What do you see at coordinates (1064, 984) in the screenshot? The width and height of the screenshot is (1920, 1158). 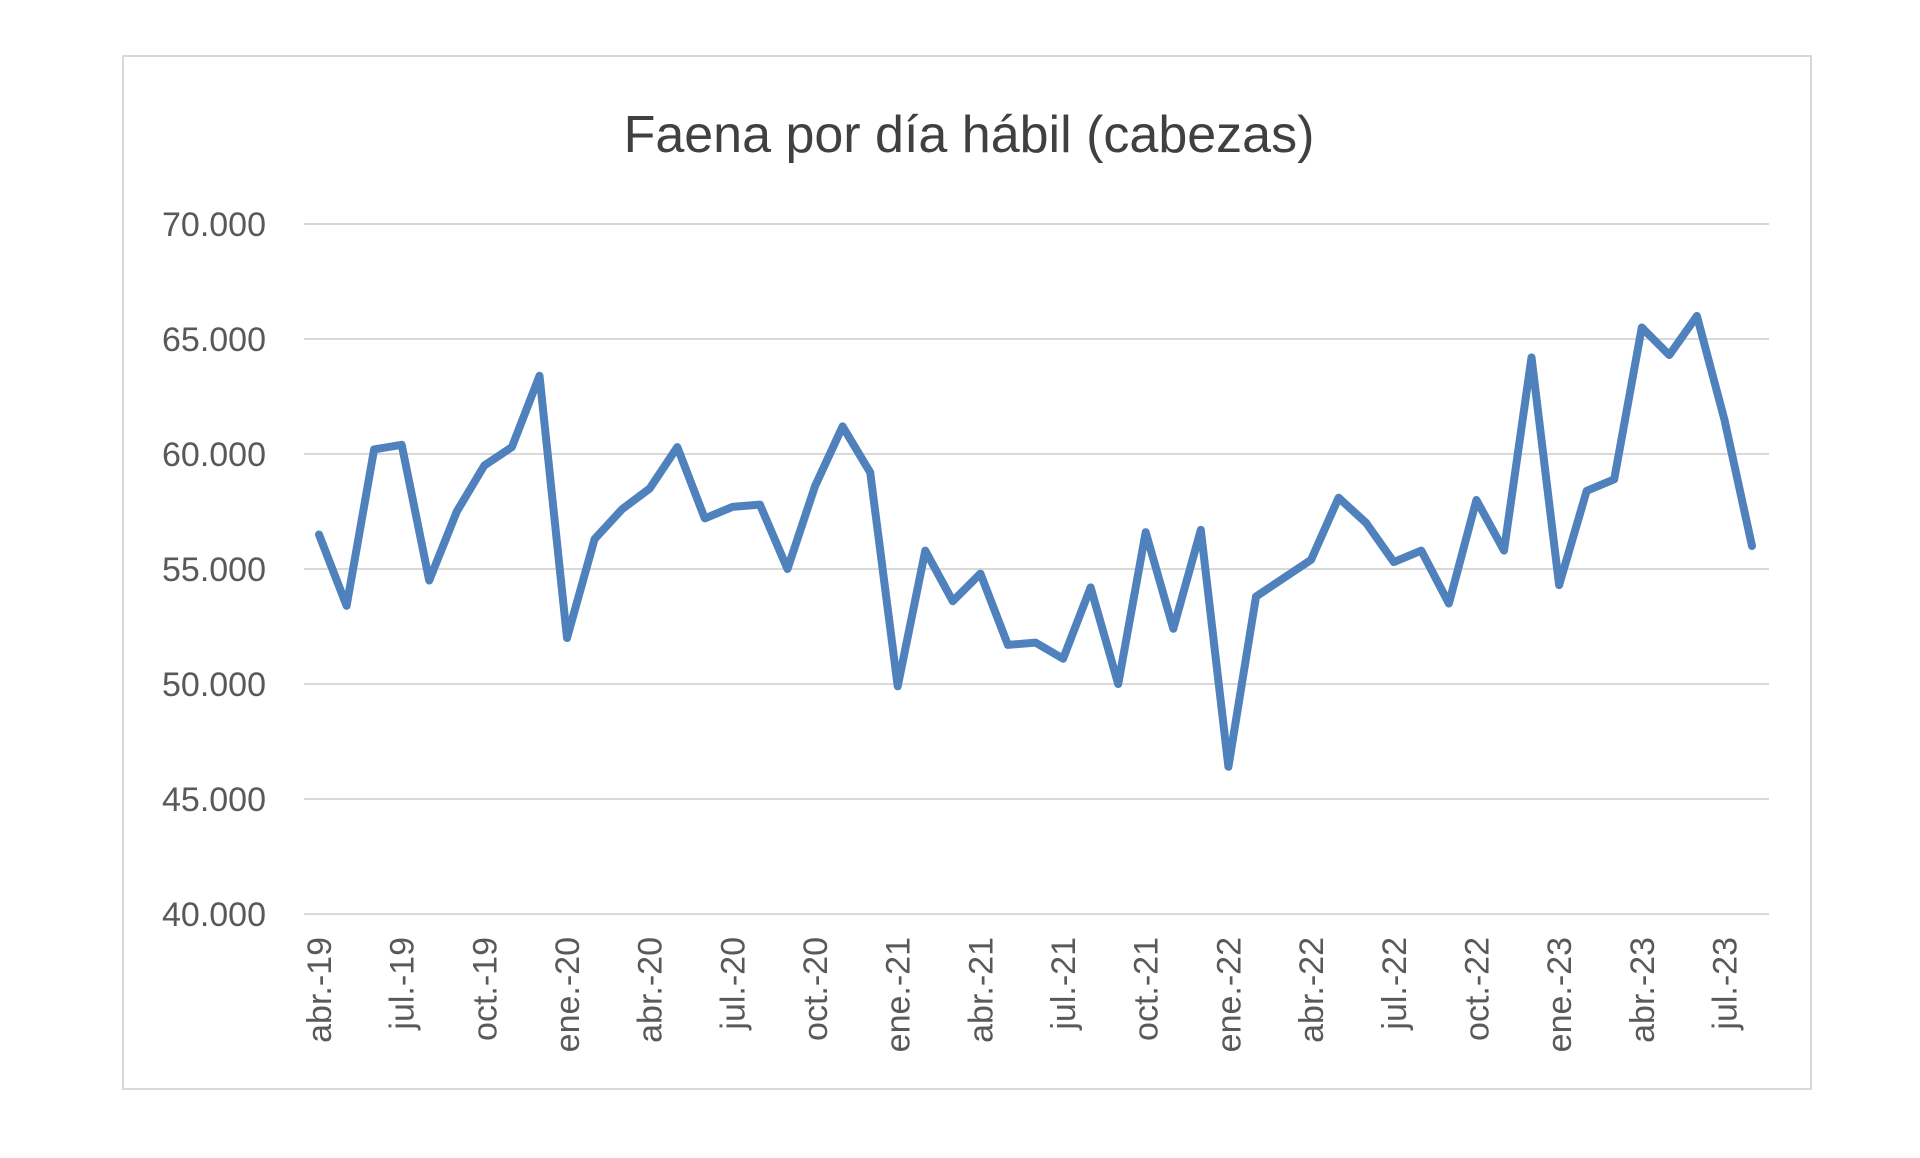 I see `x-tick-label: jul.-21` at bounding box center [1064, 984].